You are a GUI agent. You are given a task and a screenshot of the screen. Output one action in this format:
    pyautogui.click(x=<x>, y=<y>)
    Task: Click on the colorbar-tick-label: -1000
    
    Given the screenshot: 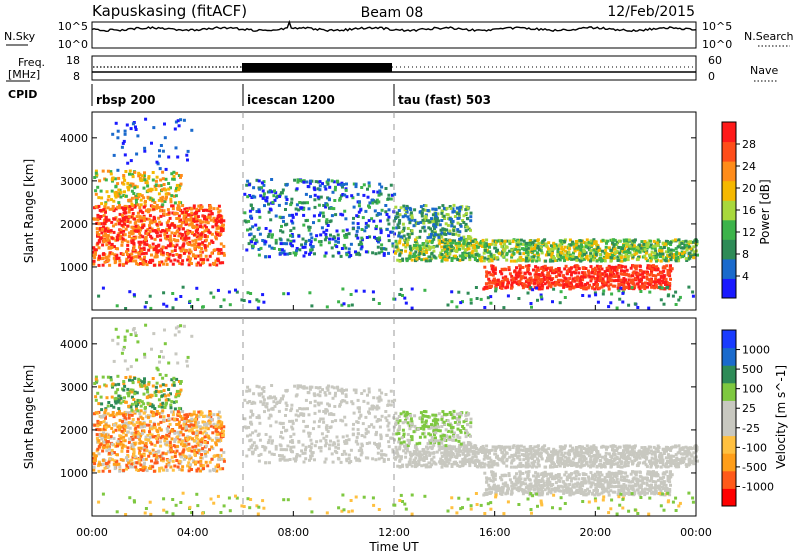 What is the action you would take?
    pyautogui.click(x=758, y=486)
    